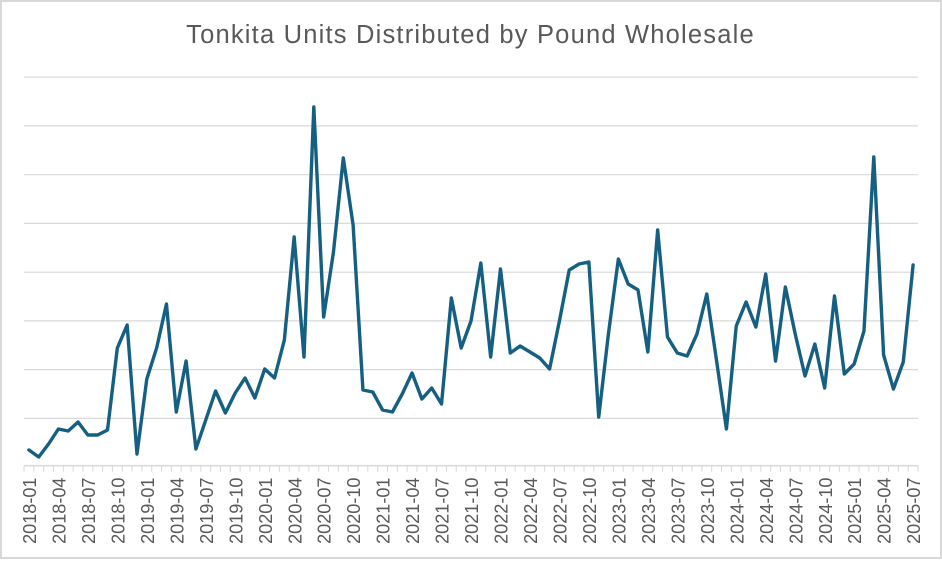 The width and height of the screenshot is (942, 564). Describe the element at coordinates (826, 511) in the screenshot. I see `svg-text: 2024-10` at that location.